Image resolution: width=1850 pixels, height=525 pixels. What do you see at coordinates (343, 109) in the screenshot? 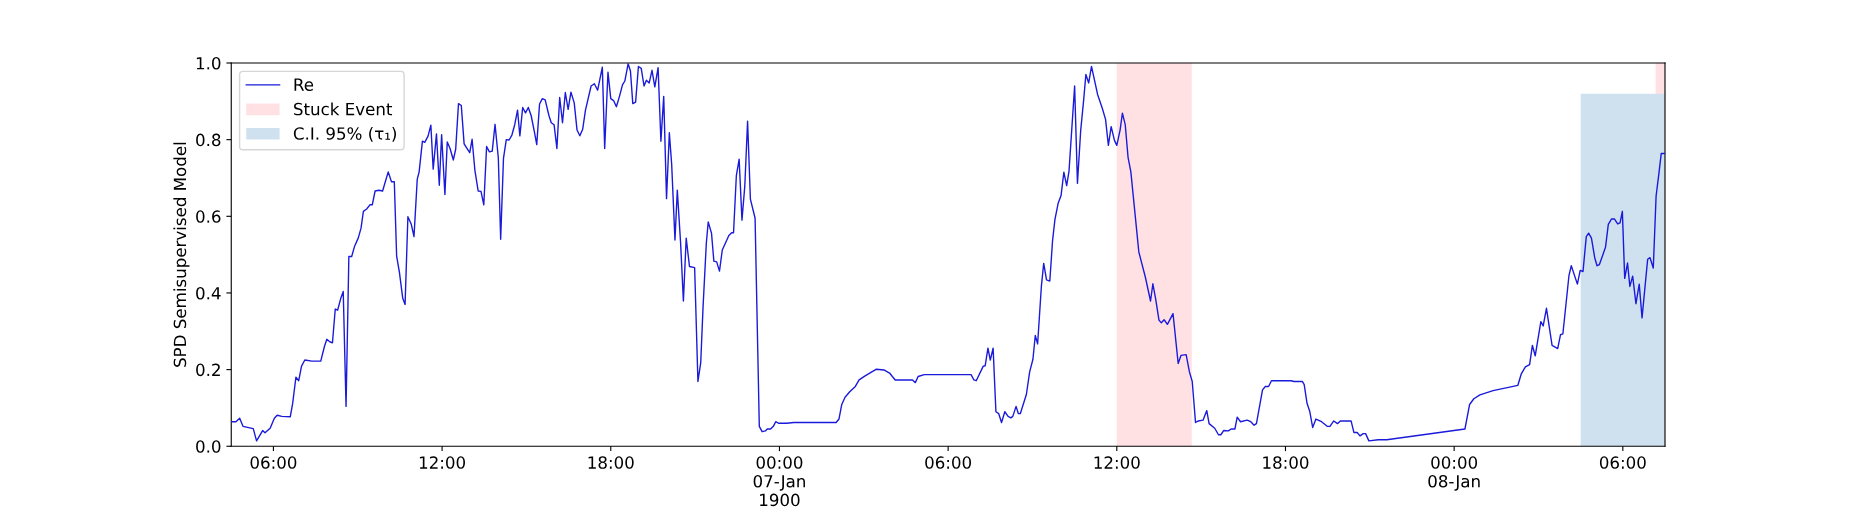
I see `legend-label: Stuck Event` at bounding box center [343, 109].